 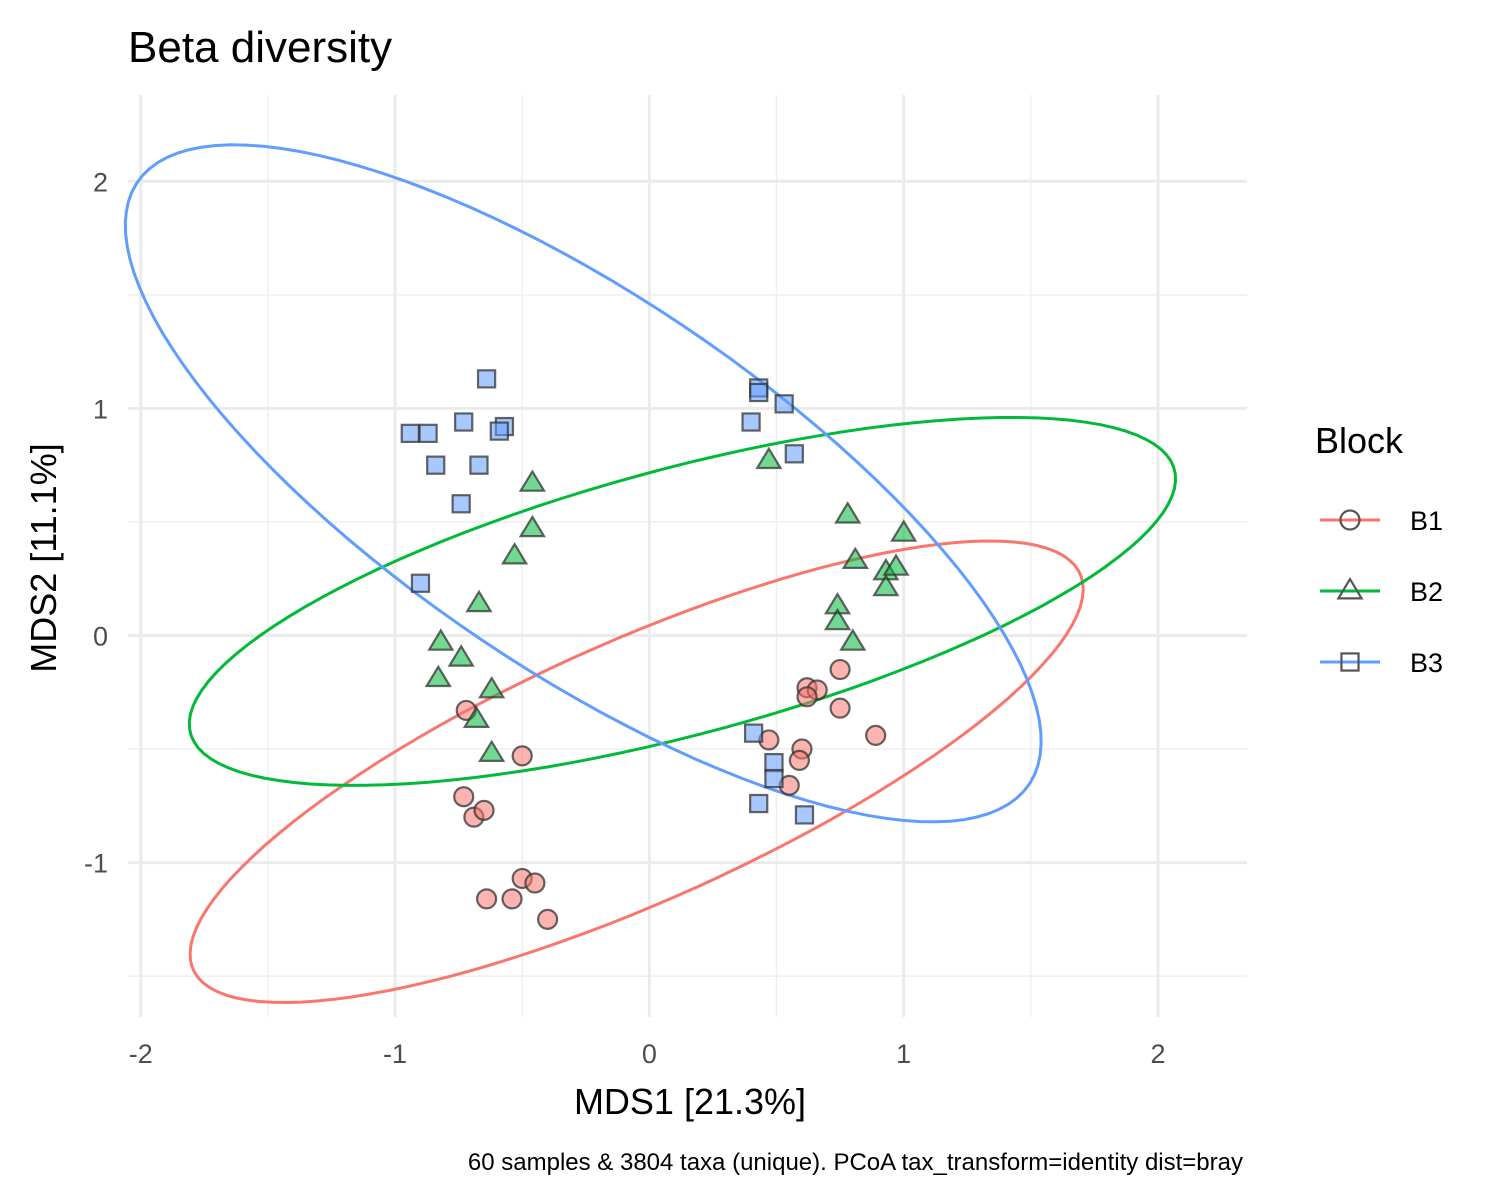 What do you see at coordinates (1426, 521) in the screenshot?
I see `legend-label: B1` at bounding box center [1426, 521].